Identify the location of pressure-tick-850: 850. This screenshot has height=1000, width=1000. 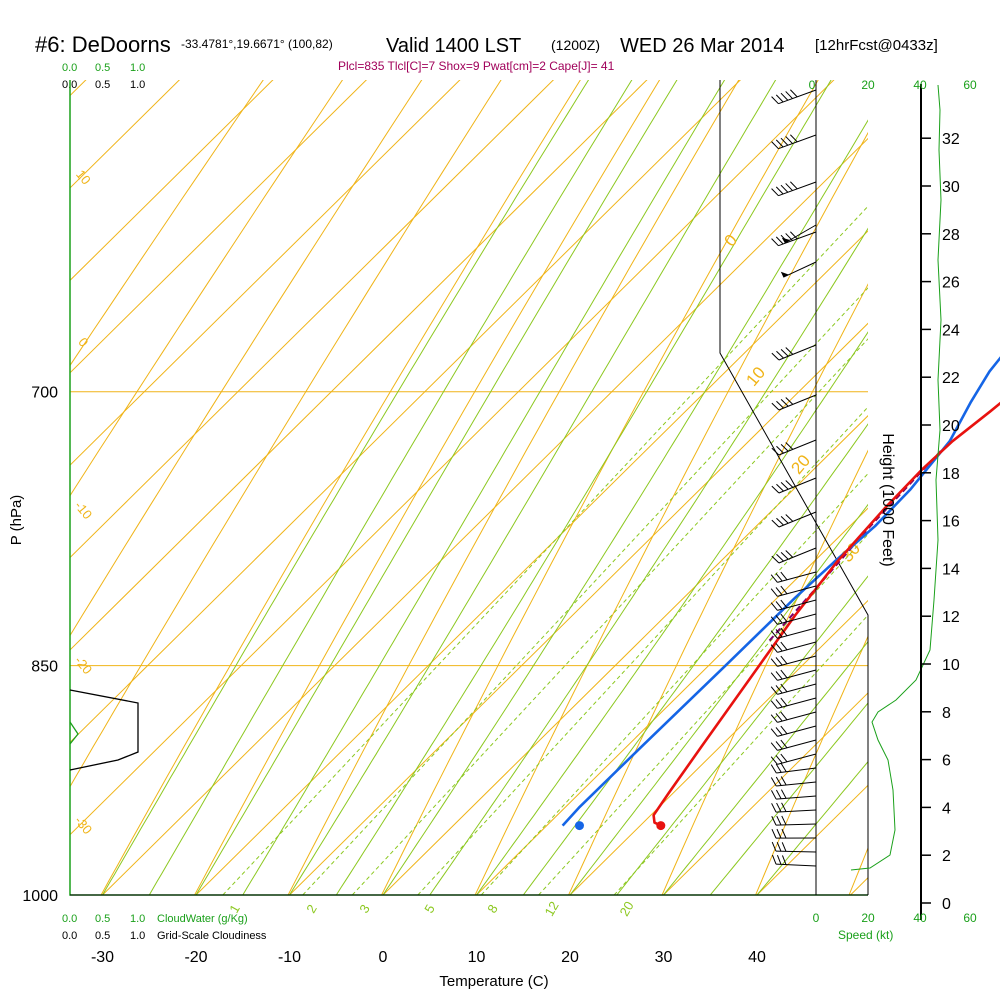
(44, 667).